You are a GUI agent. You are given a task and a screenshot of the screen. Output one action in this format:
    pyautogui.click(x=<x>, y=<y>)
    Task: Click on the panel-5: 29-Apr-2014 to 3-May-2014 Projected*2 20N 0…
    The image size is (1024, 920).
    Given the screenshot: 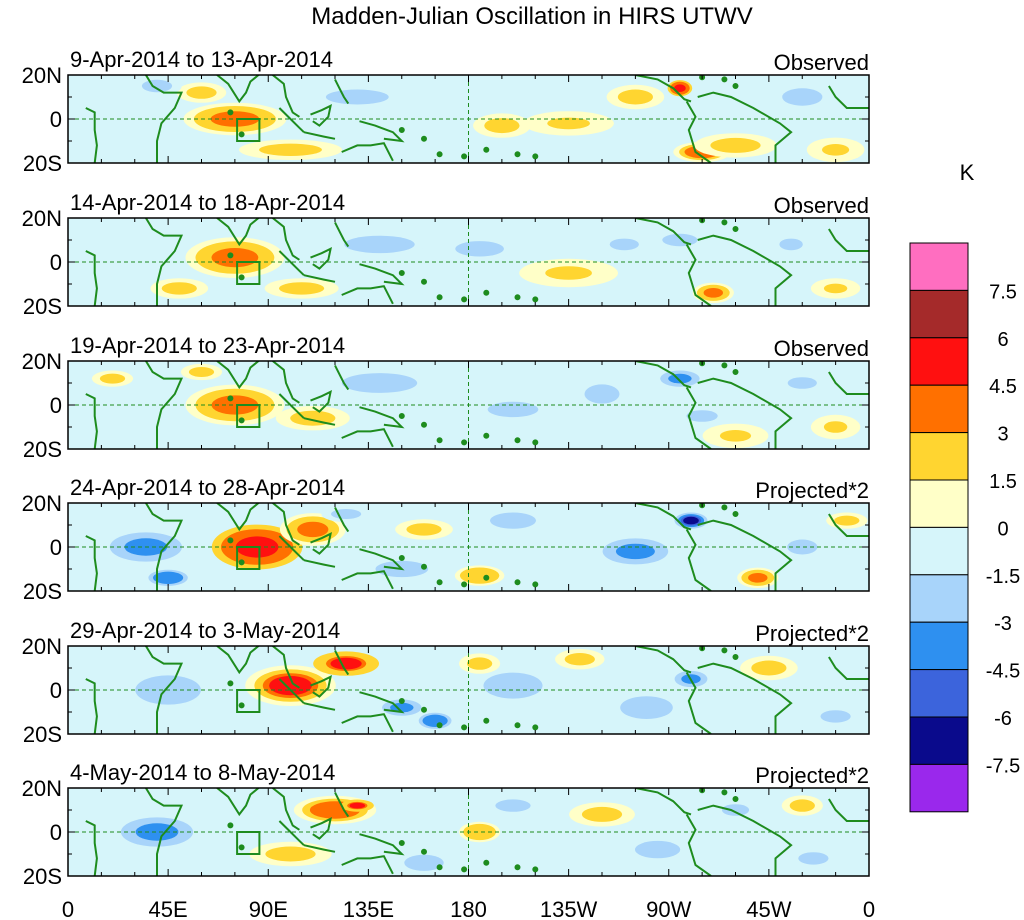 What is the action you would take?
    pyautogui.click(x=446, y=682)
    